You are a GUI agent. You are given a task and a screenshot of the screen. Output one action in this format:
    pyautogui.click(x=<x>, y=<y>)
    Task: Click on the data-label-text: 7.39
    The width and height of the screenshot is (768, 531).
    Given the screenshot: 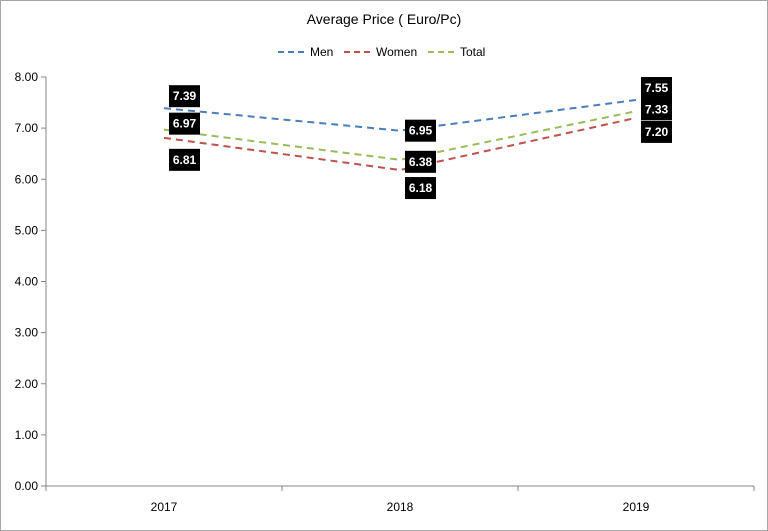 What is the action you would take?
    pyautogui.click(x=185, y=96)
    